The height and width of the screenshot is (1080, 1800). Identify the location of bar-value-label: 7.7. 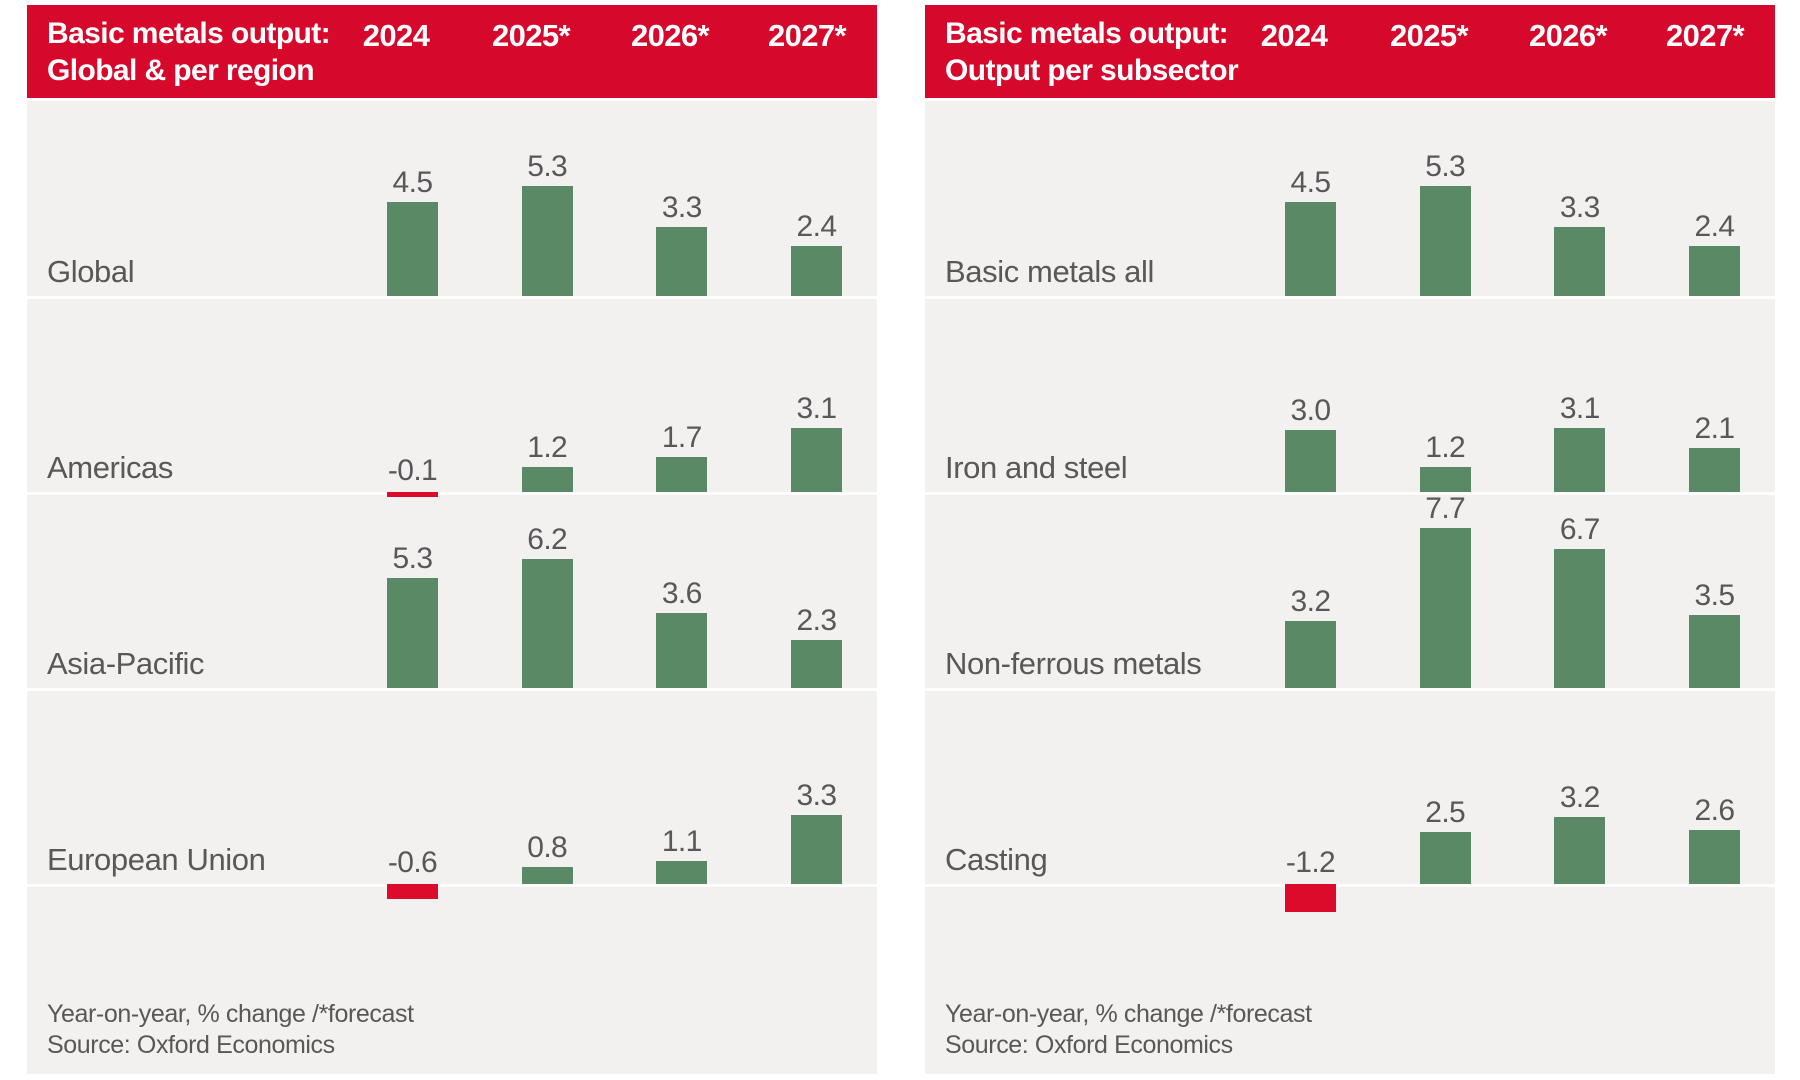
(1445, 508).